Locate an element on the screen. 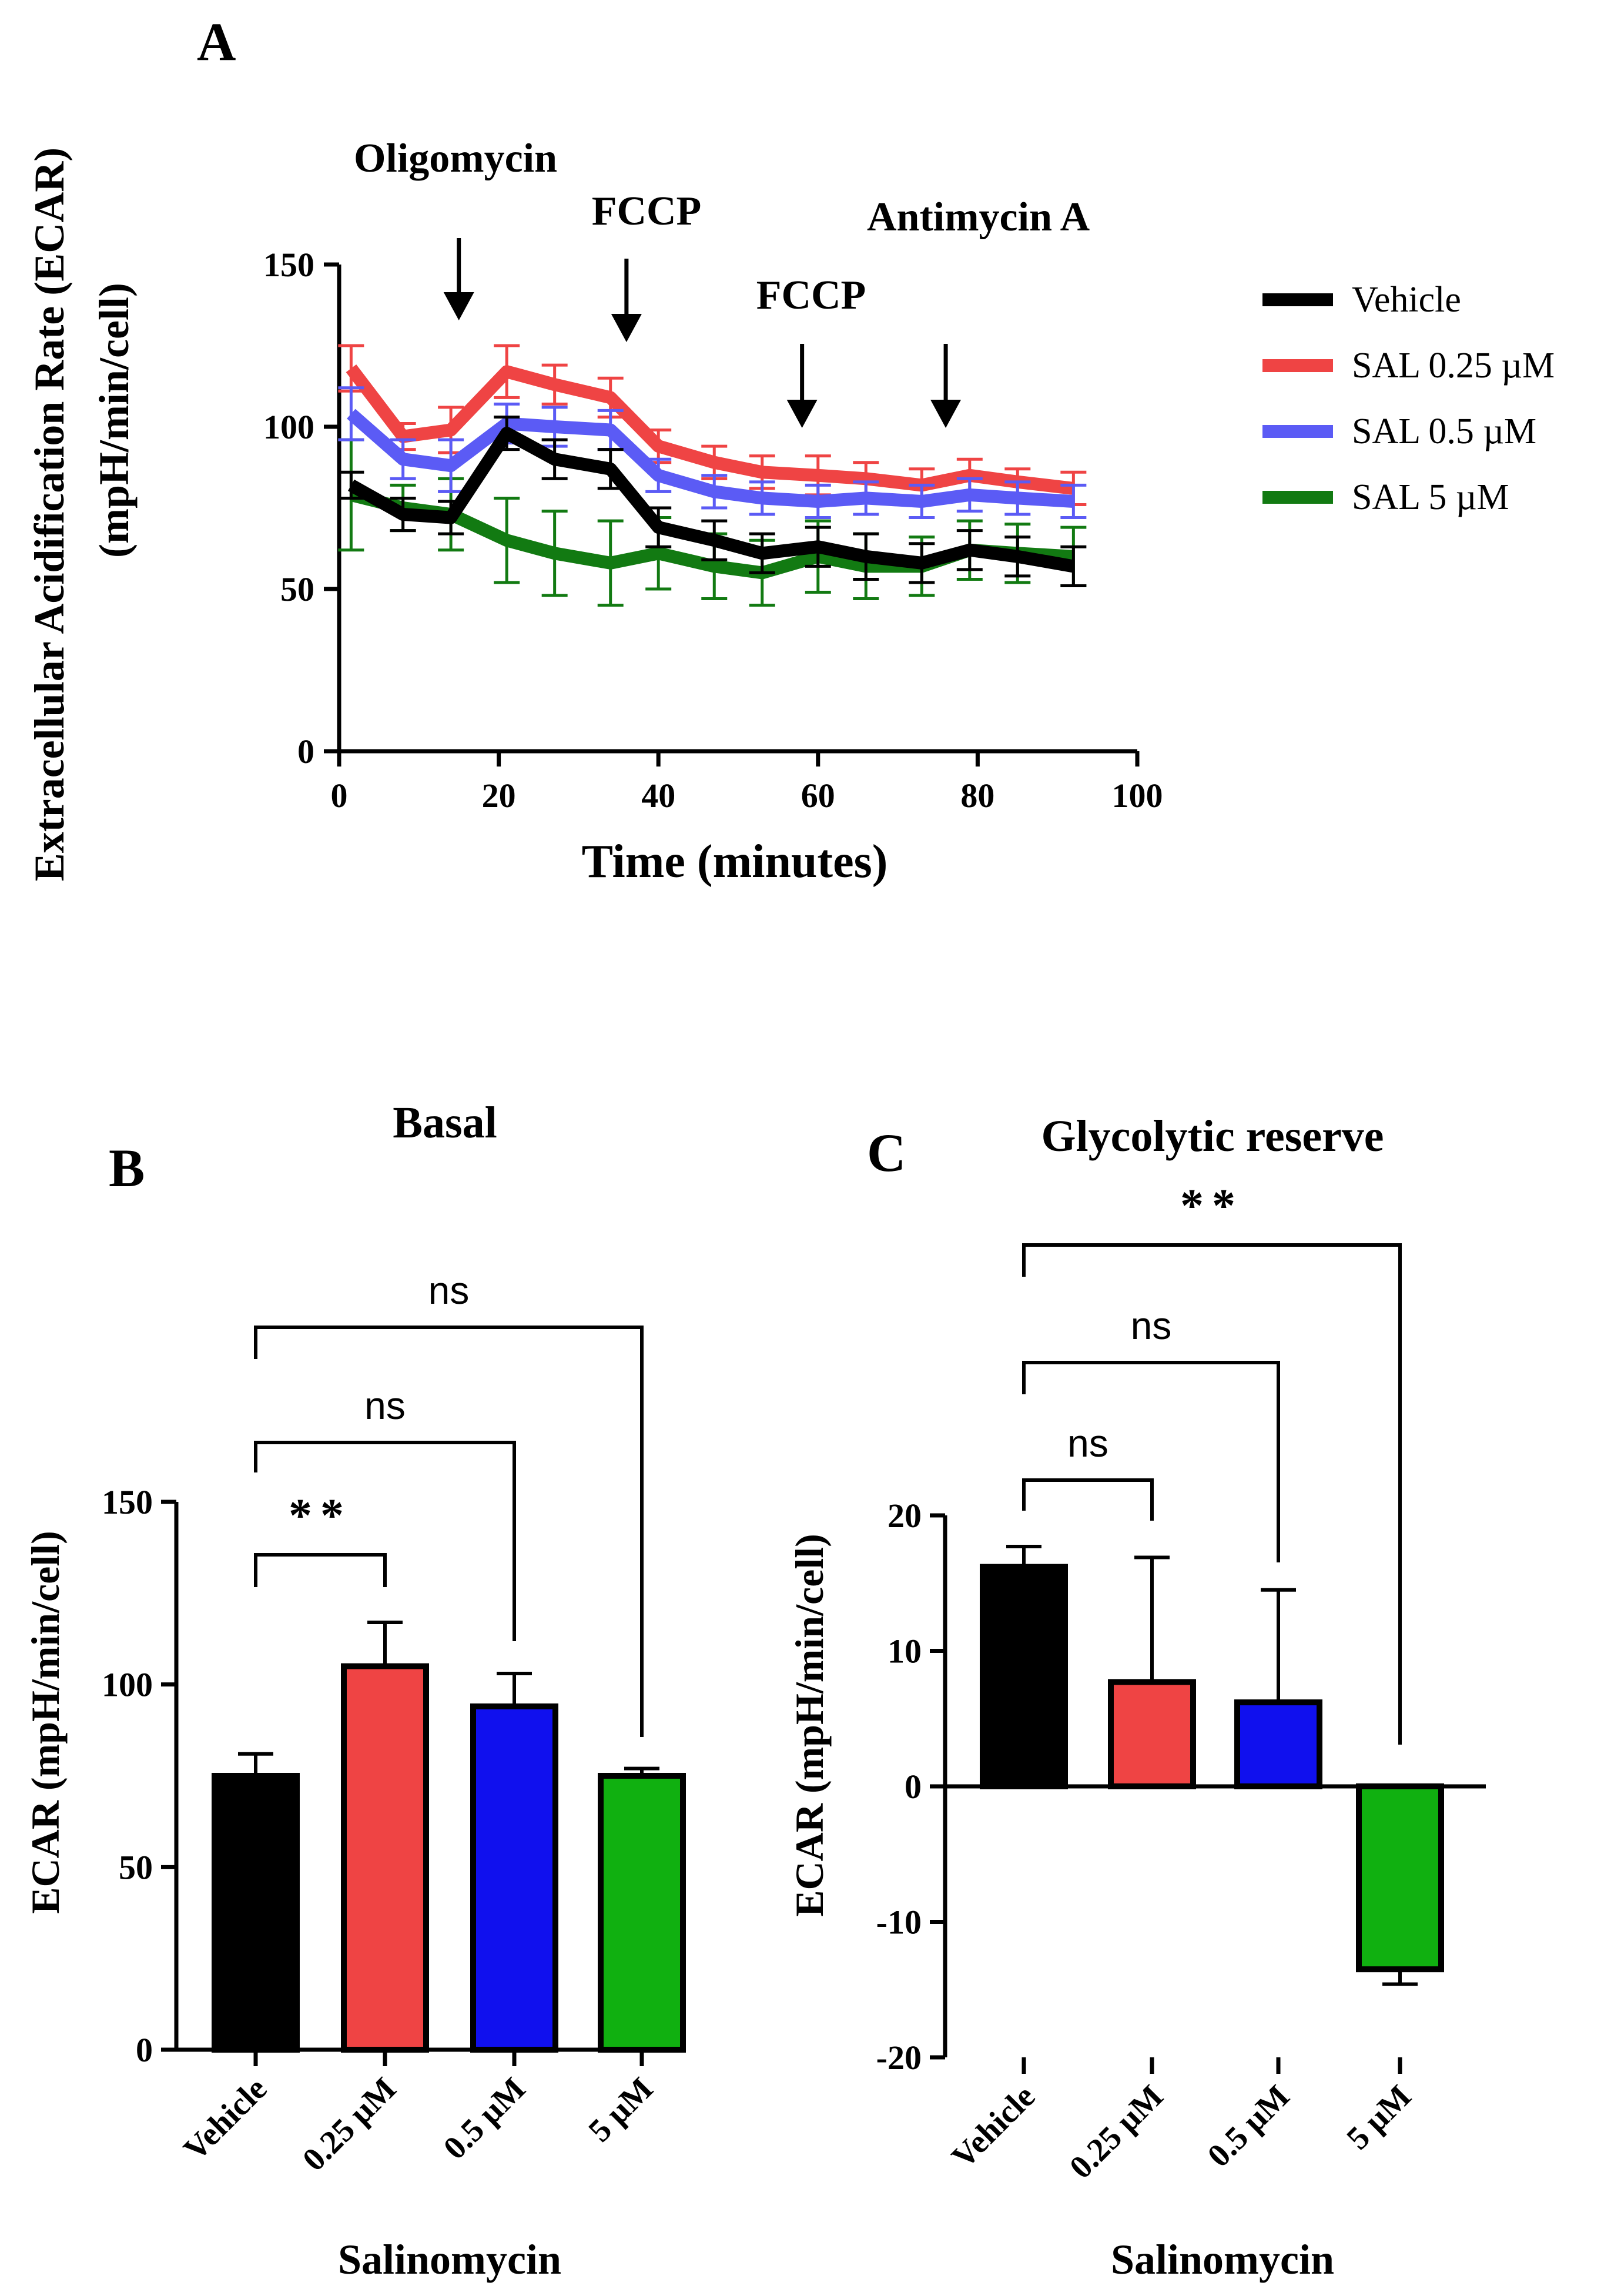  panel-a-x-tick-label: 80 is located at coordinates (977, 796).